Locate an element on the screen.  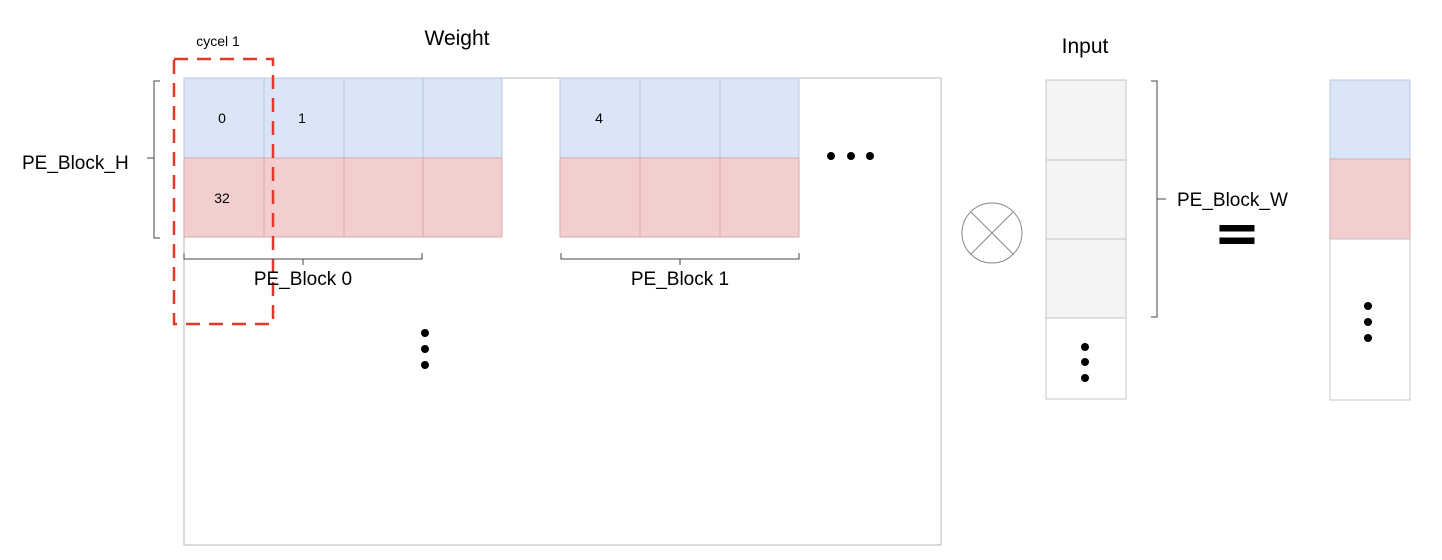
cycle-label: cycel 1 is located at coordinates (218, 41).